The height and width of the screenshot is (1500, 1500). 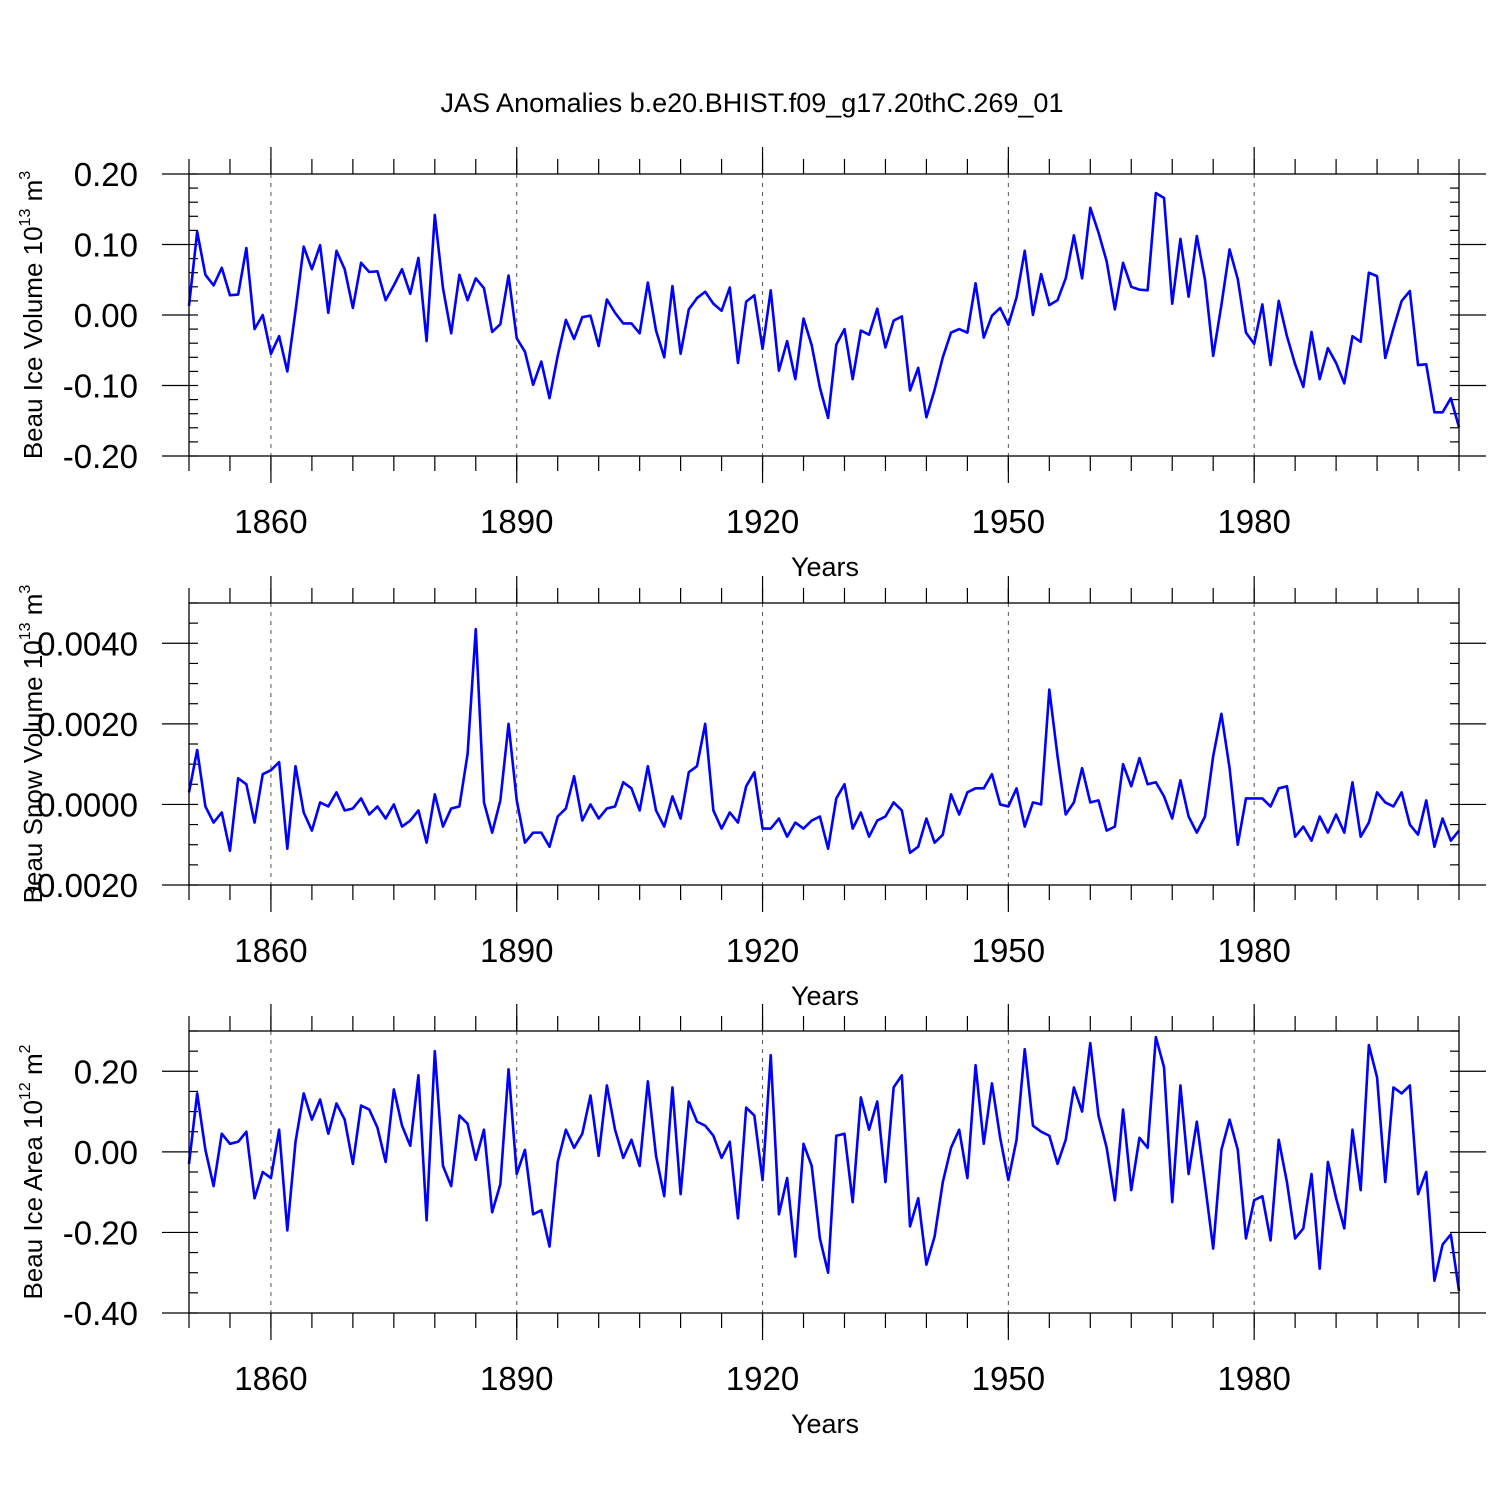 What do you see at coordinates (25, 1091) in the screenshot?
I see `y-axis-label-exponent: 12` at bounding box center [25, 1091].